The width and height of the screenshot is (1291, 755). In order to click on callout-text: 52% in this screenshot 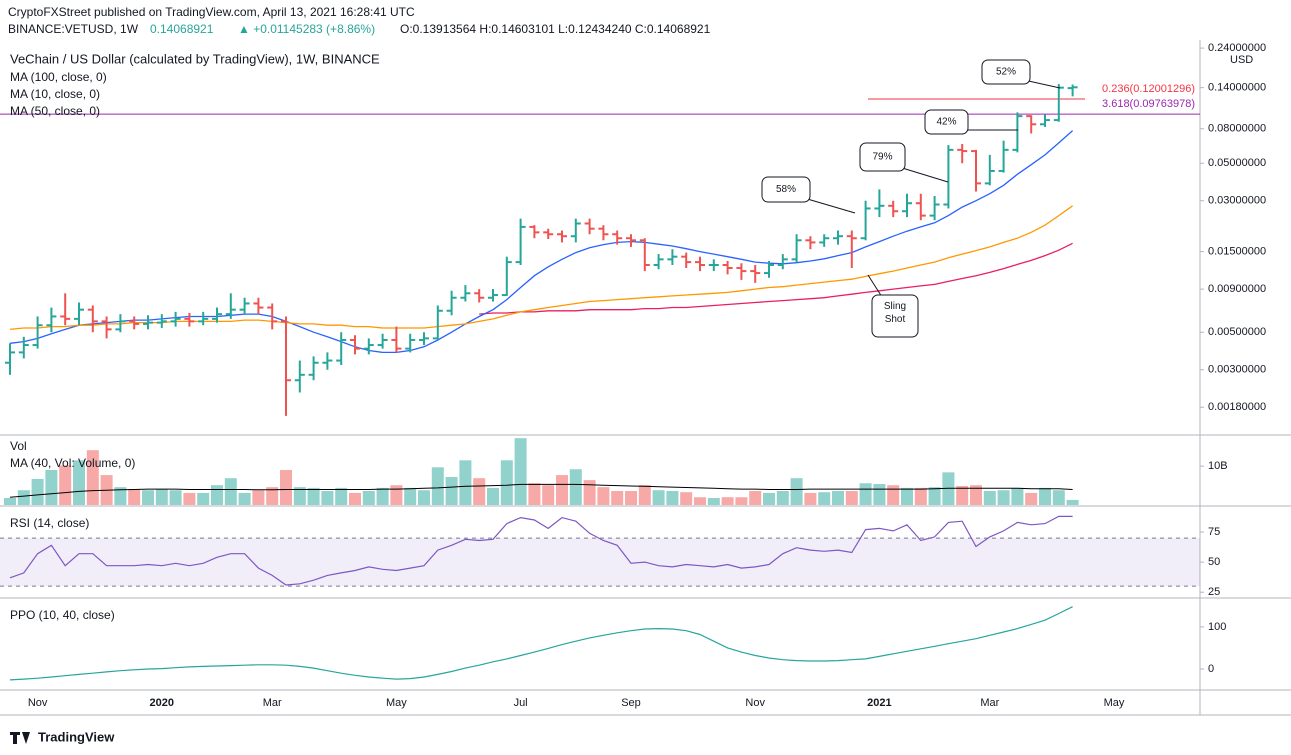, I will do `click(1006, 72)`.